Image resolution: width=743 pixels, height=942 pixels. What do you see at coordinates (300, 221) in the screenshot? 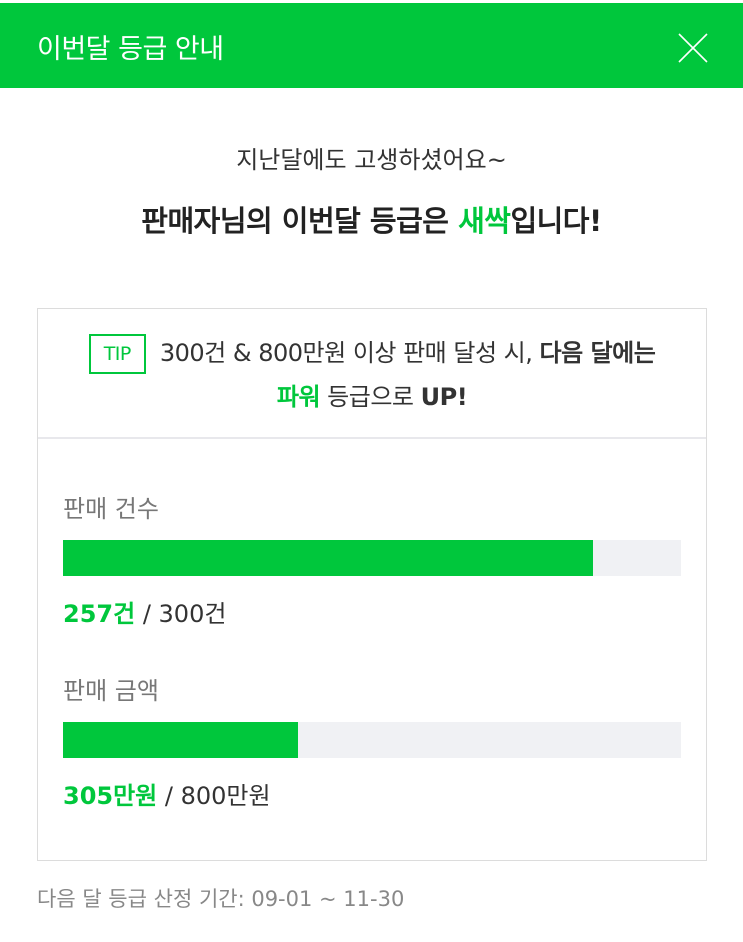
I see `headline-prefix: 판매자님의 이번달 등급은` at bounding box center [300, 221].